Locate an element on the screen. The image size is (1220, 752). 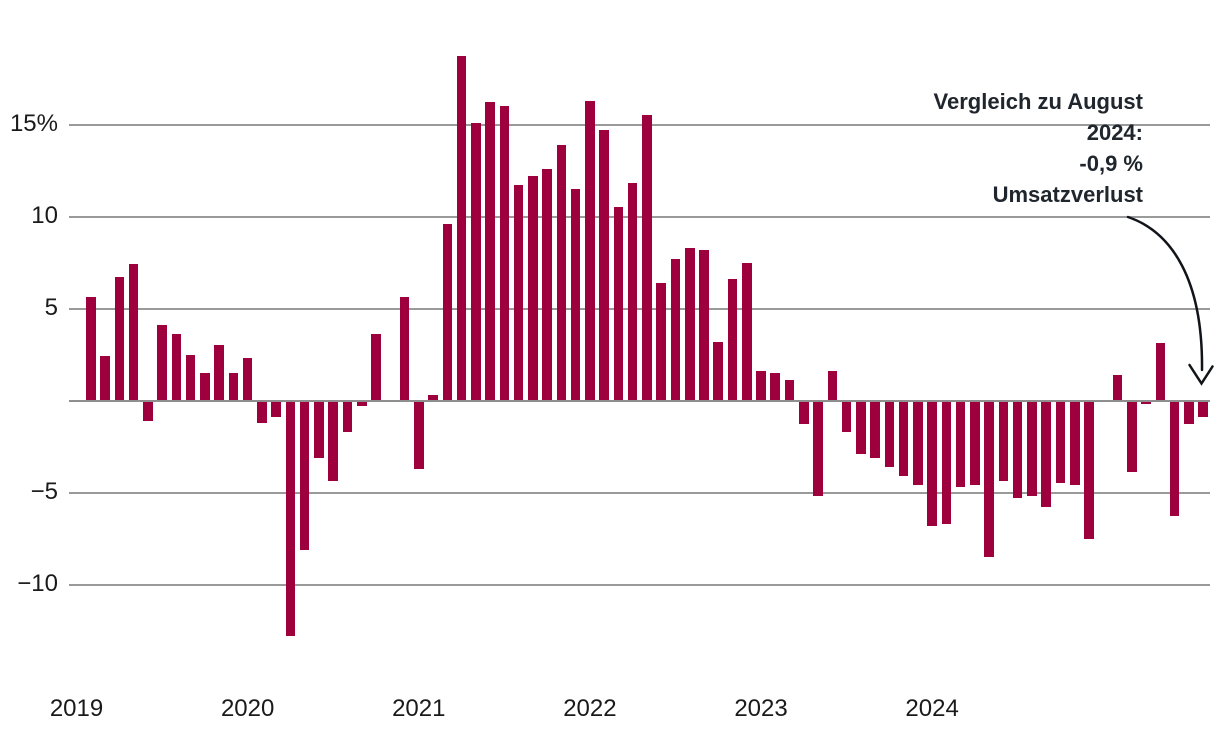
y-axis-tick-label: 10 is located at coordinates (44, 215).